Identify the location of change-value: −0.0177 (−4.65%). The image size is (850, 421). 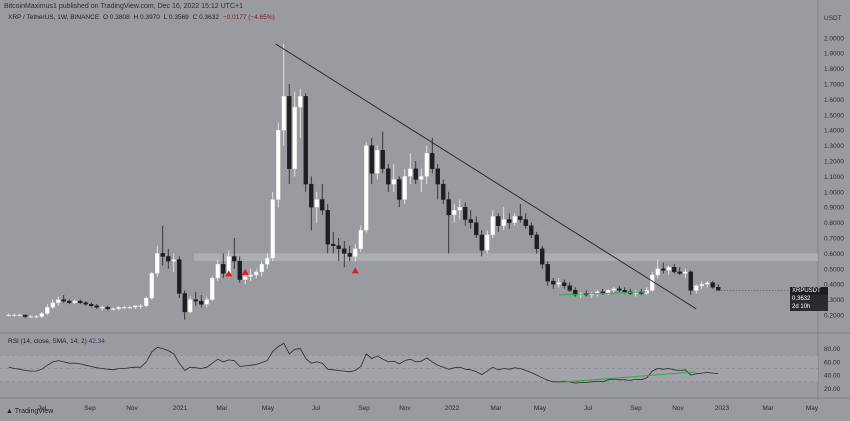
(248, 17).